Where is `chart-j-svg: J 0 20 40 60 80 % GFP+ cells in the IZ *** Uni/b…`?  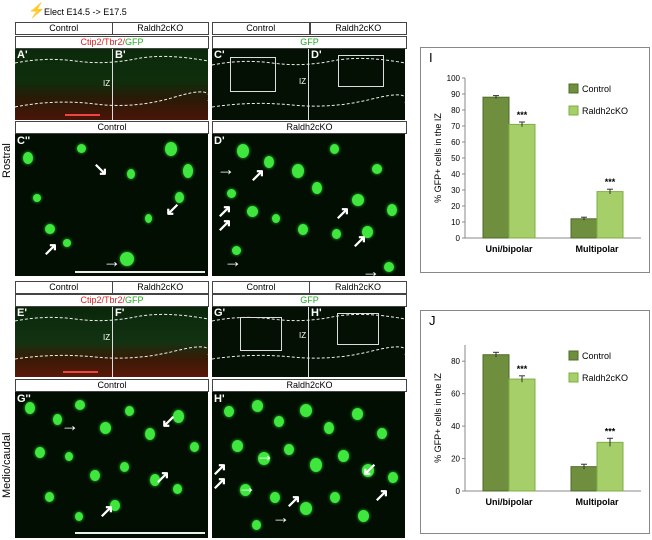
chart-j-svg: J 0 20 40 60 80 % GFP+ cells in the IZ *** Uni/b… is located at coordinates (535, 410).